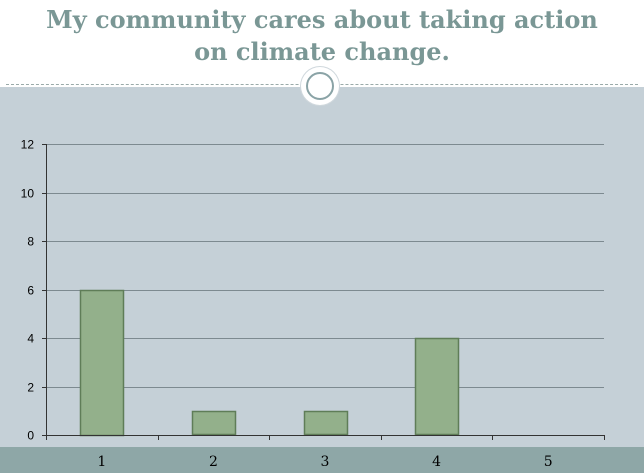 The width and height of the screenshot is (644, 473). What do you see at coordinates (30, 388) in the screenshot?
I see `y-tick-label-2: 2` at bounding box center [30, 388].